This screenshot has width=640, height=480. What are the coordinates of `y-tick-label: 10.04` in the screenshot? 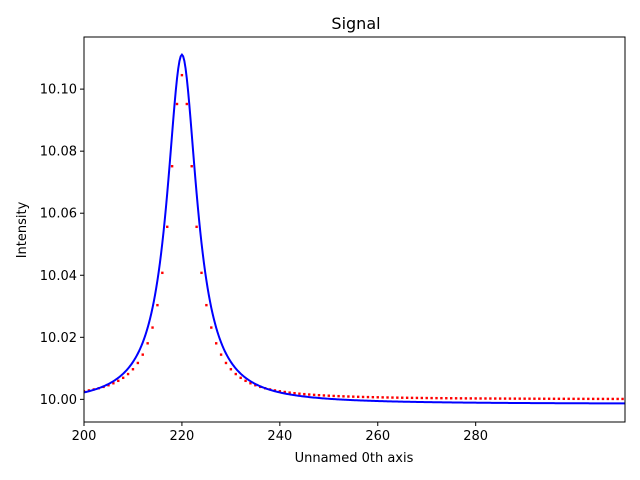 It's located at (58, 276).